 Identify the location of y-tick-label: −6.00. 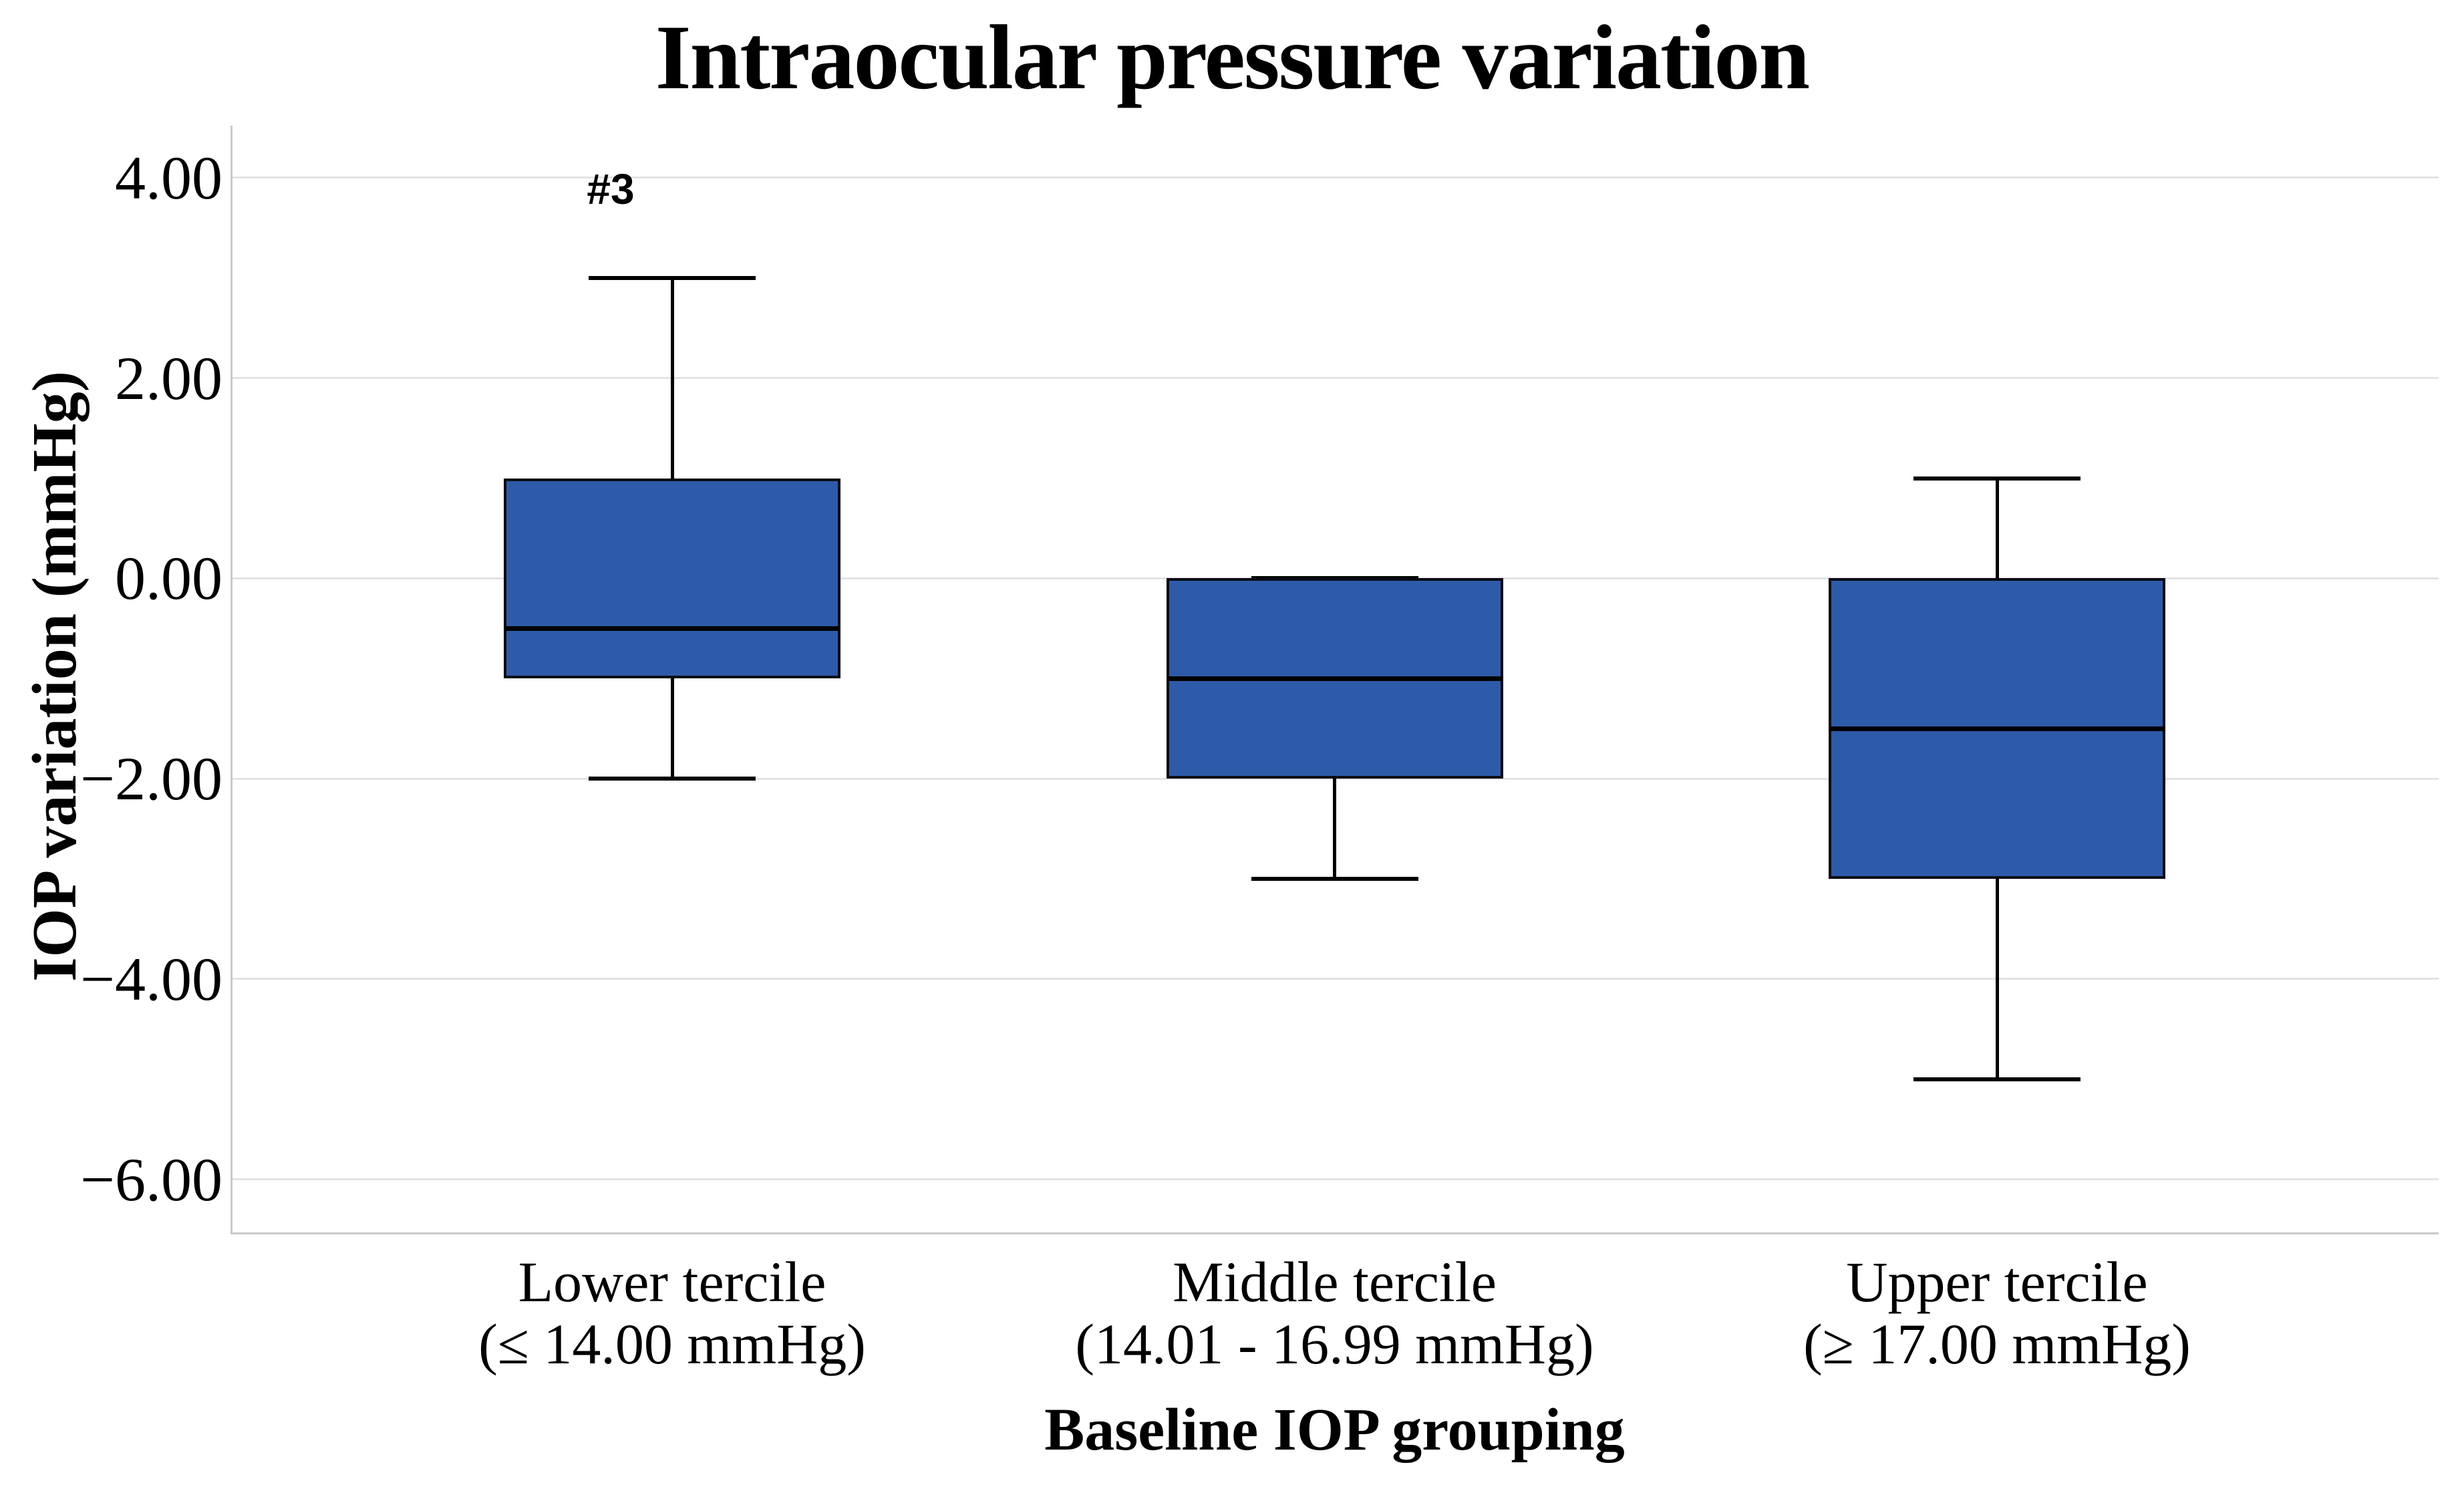
(151, 1180).